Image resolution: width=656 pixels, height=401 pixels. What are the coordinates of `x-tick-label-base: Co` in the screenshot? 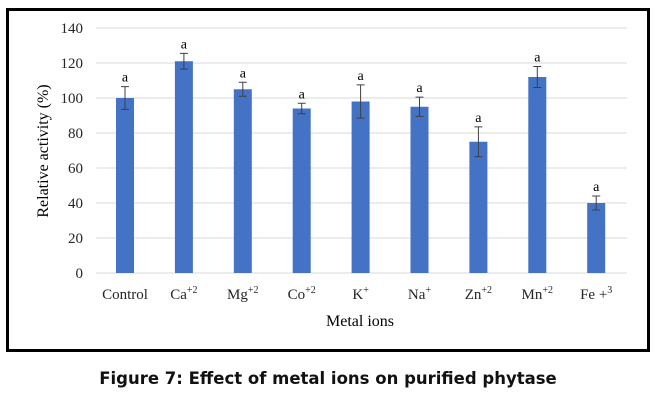 It's located at (297, 295).